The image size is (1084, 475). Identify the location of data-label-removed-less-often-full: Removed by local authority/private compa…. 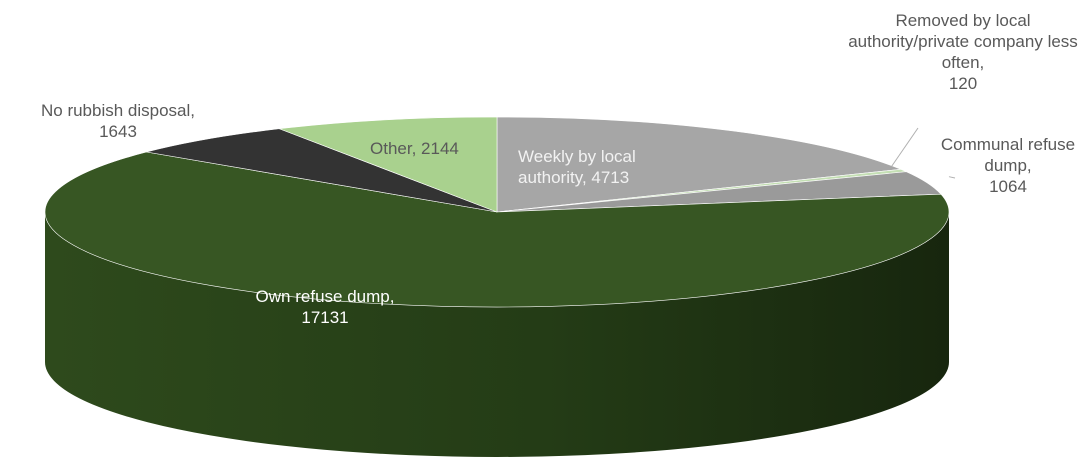
(963, 52).